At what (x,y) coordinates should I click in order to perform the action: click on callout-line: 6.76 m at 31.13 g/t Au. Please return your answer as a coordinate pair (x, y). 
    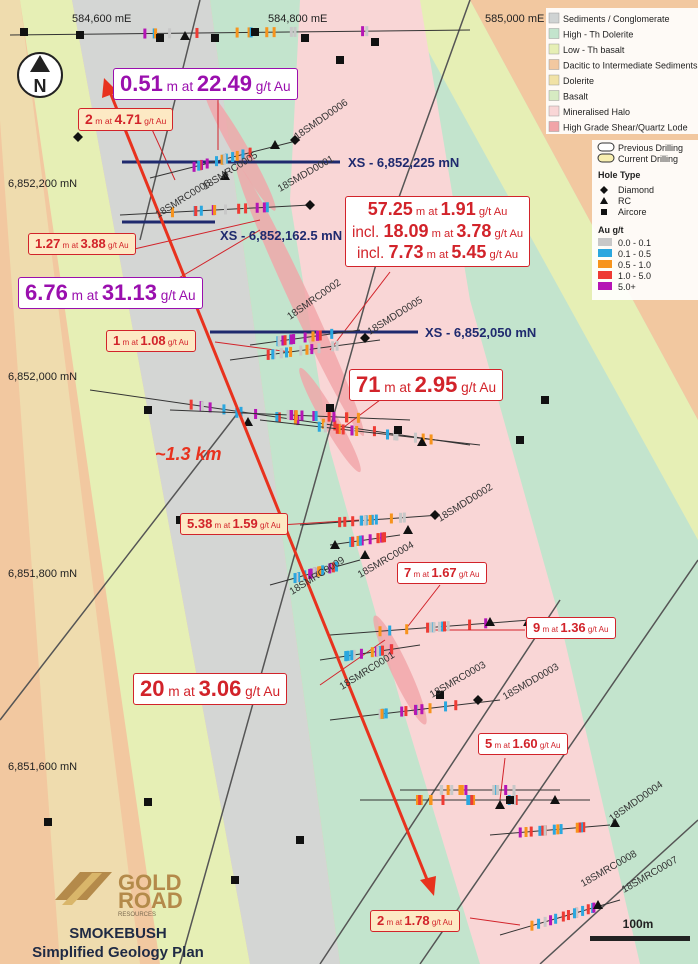
    Looking at the image, I should click on (110, 293).